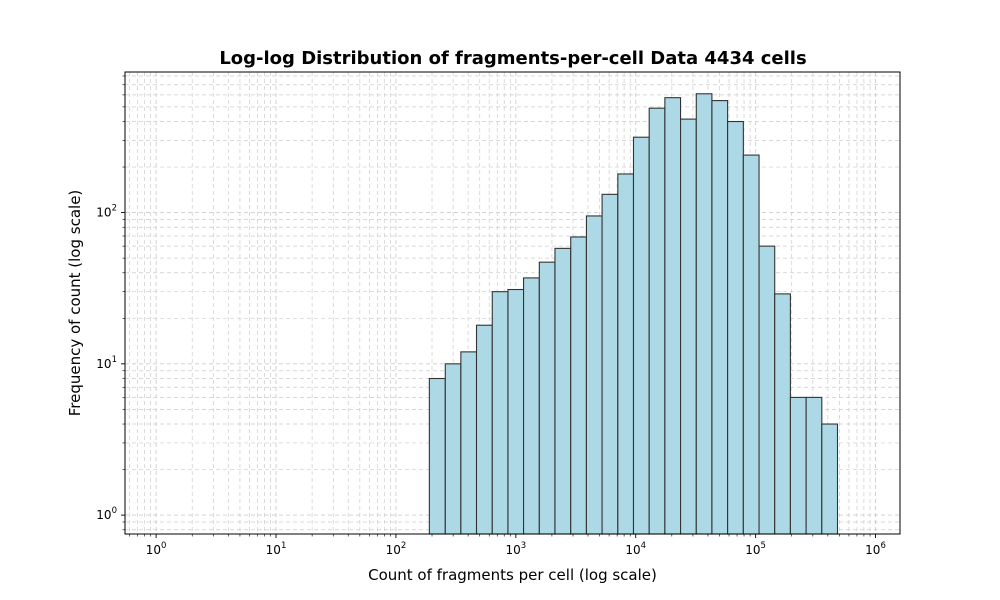 The image size is (1000, 600). What do you see at coordinates (512, 575) in the screenshot?
I see `x-axis-label: Count of fragments per cell (log scale)` at bounding box center [512, 575].